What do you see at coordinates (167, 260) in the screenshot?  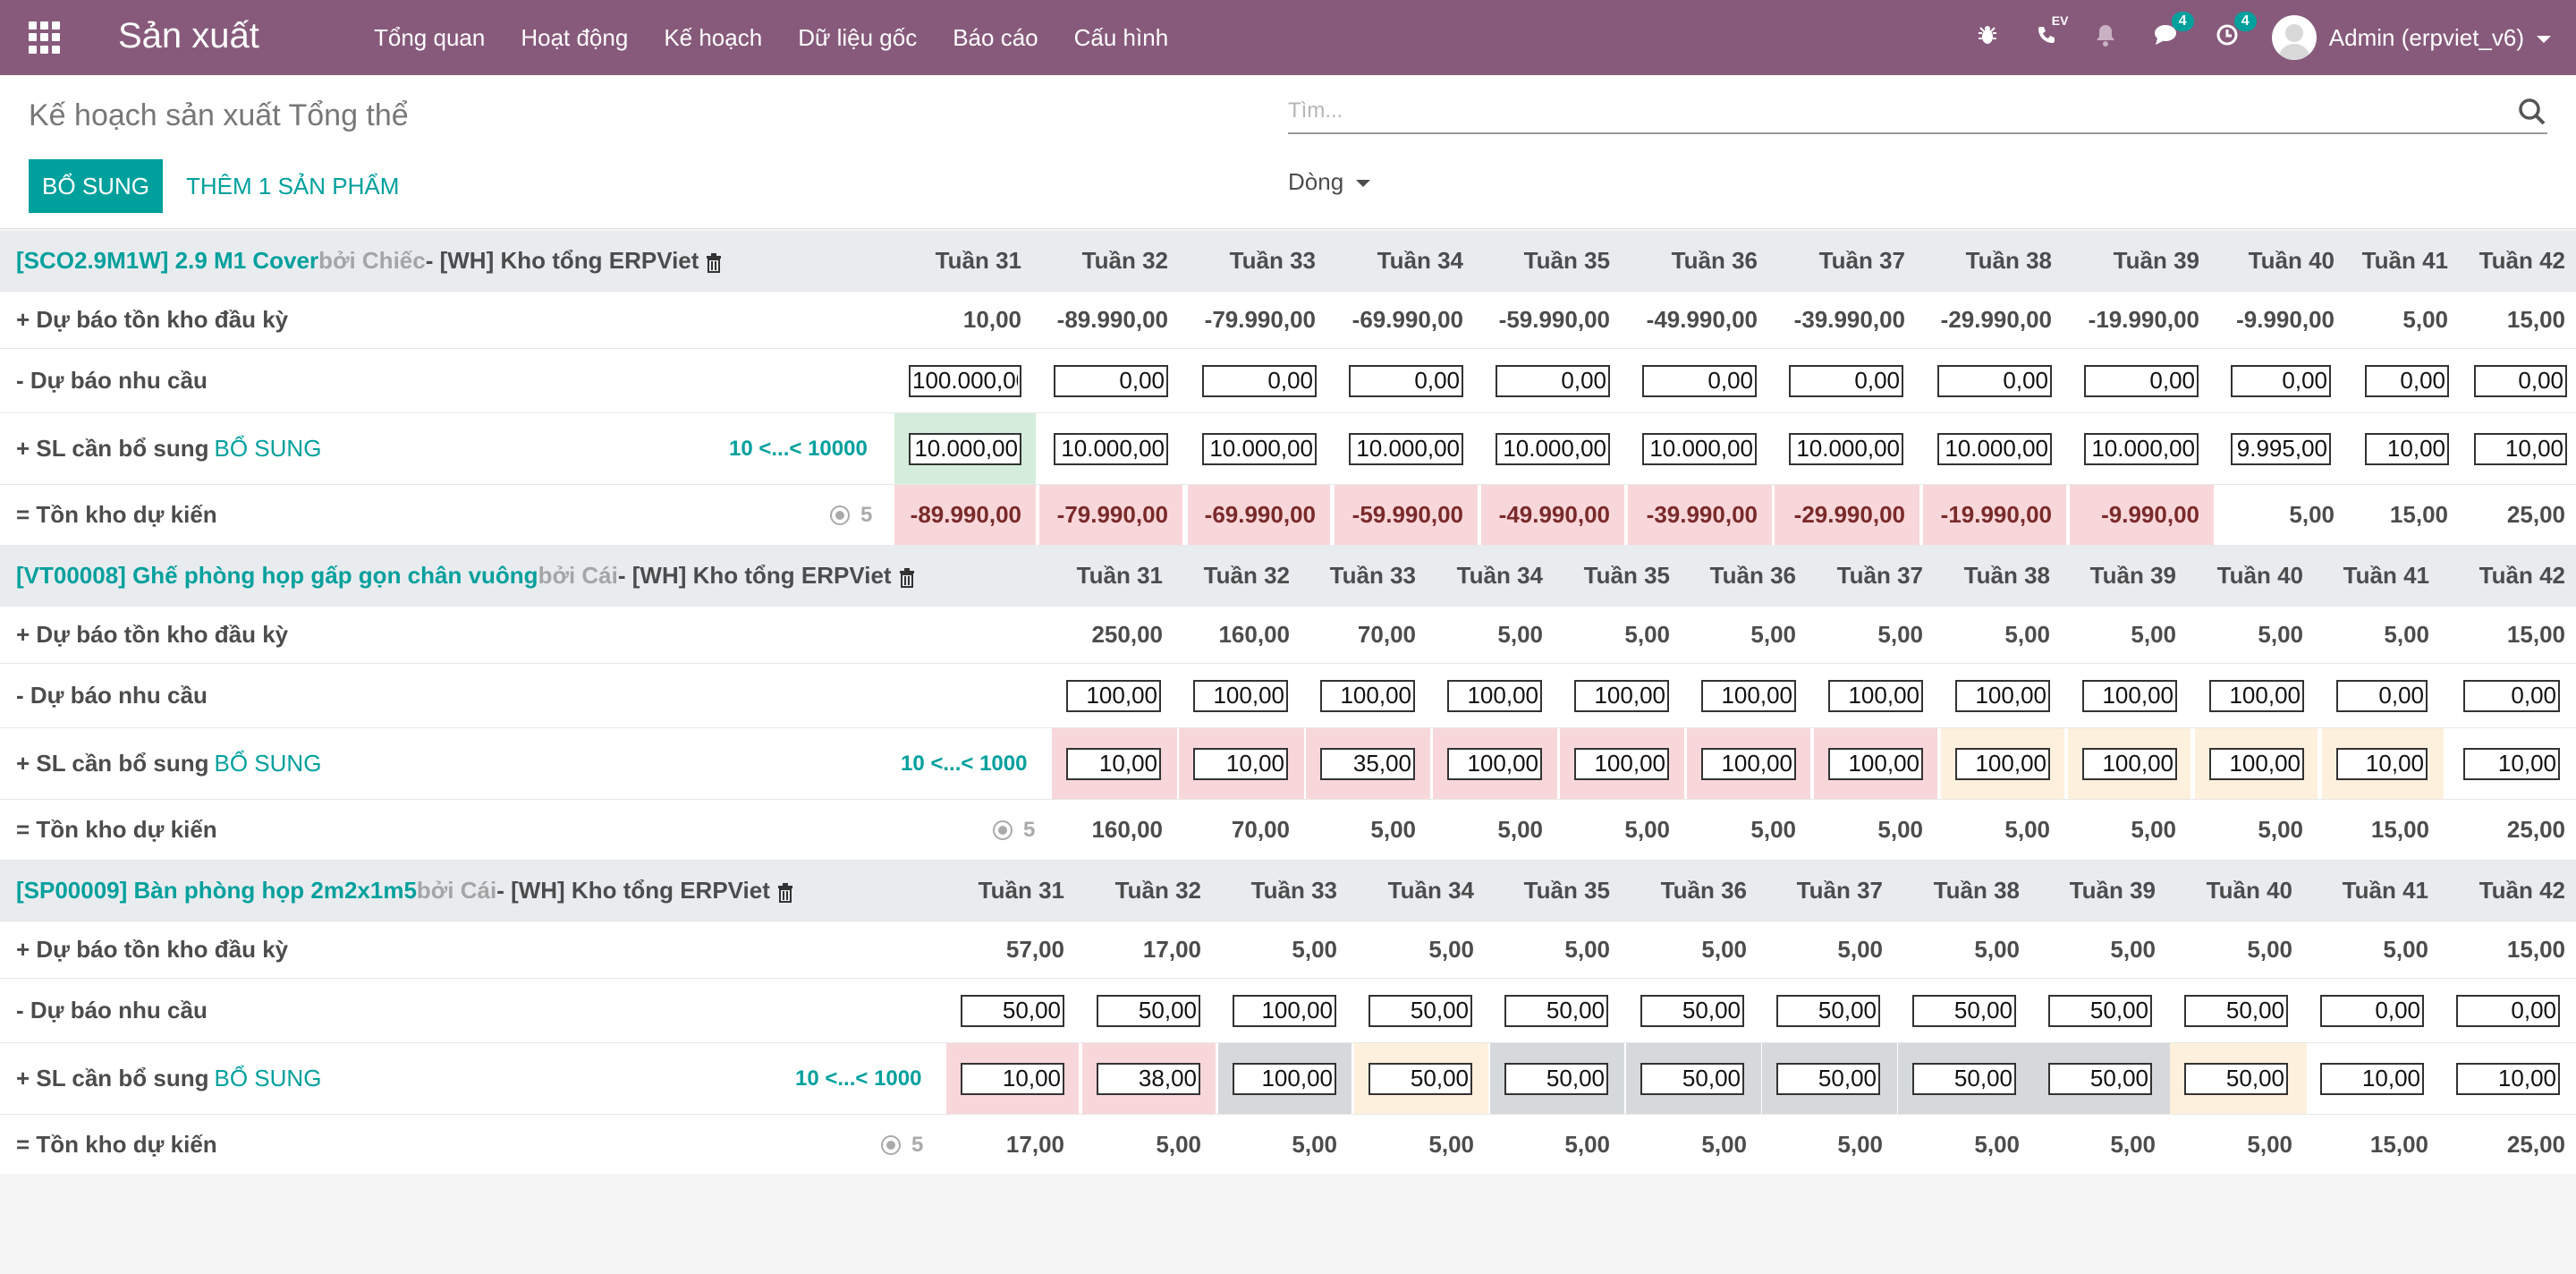 I see `product-name: [SCO2.9M1W] 2.9 M1 Cover` at bounding box center [167, 260].